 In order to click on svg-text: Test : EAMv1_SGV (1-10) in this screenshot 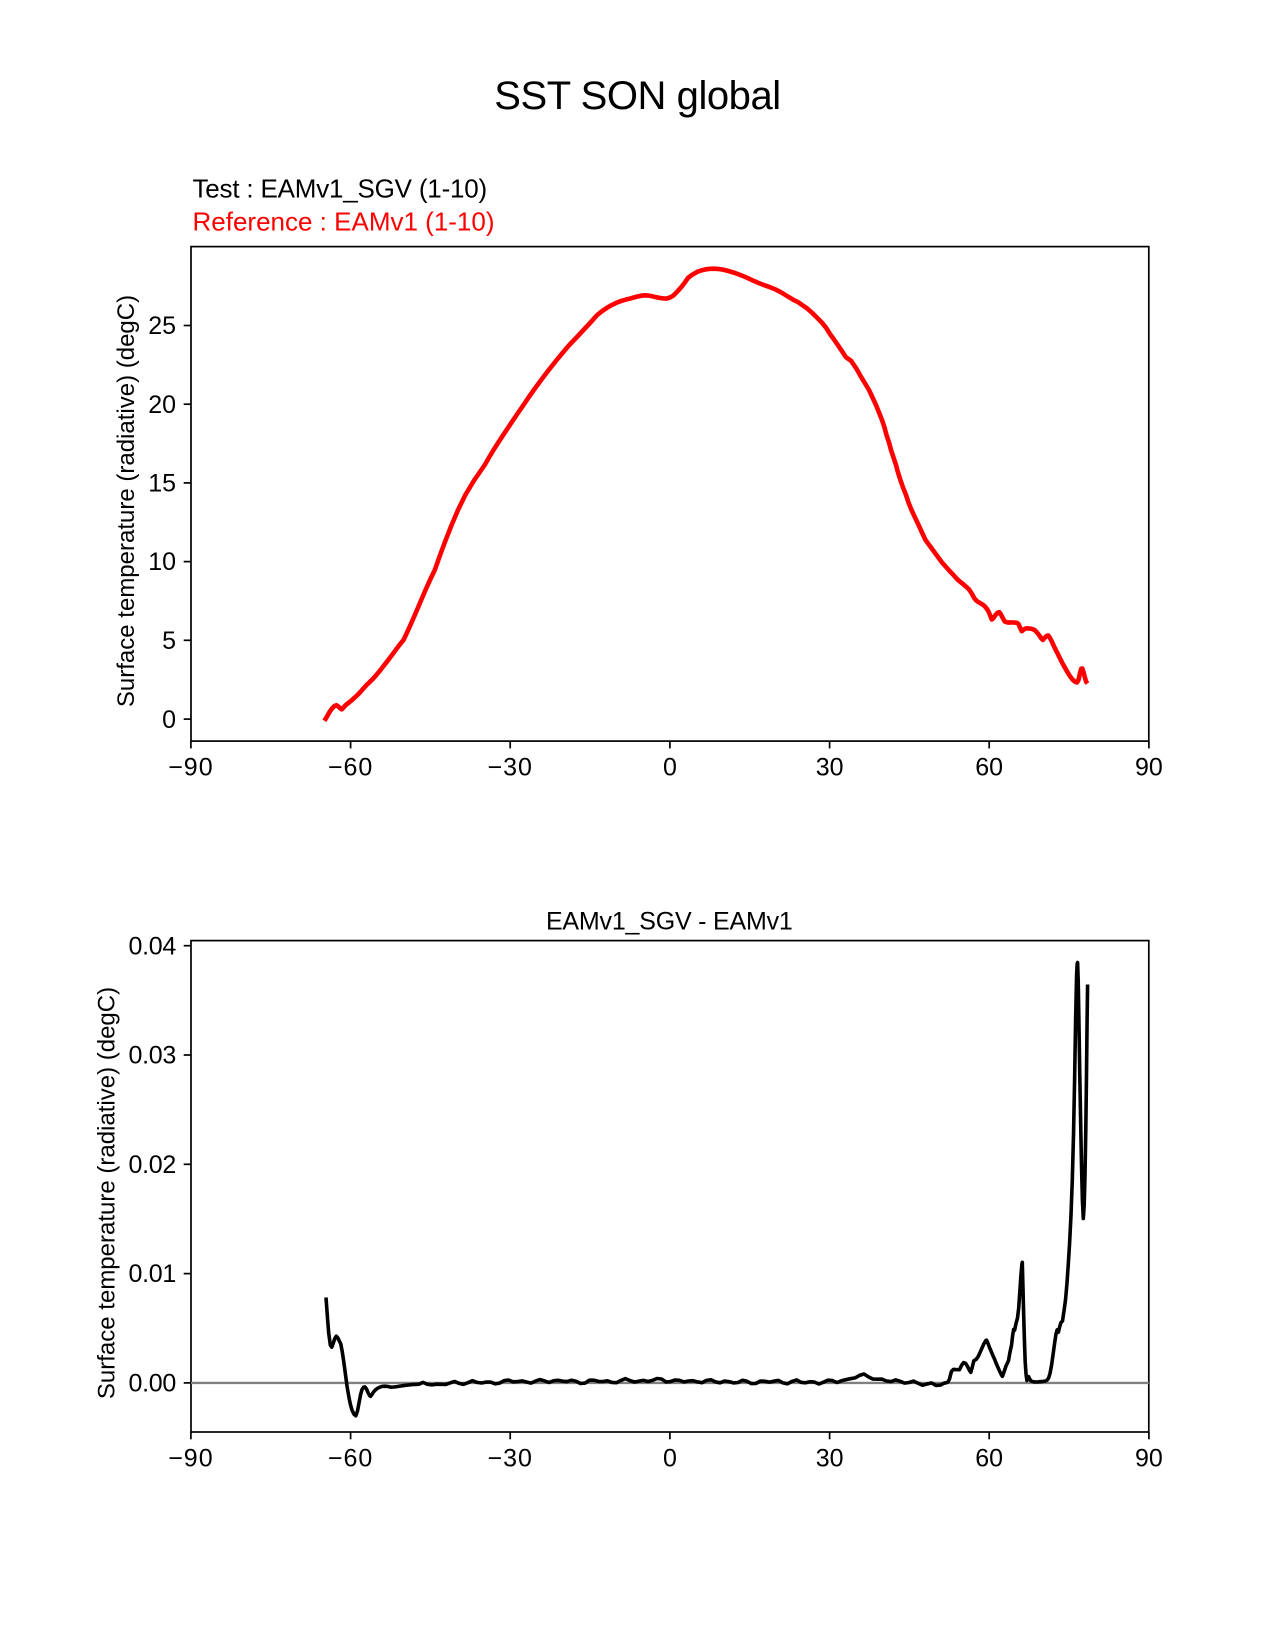, I will do `click(340, 189)`.